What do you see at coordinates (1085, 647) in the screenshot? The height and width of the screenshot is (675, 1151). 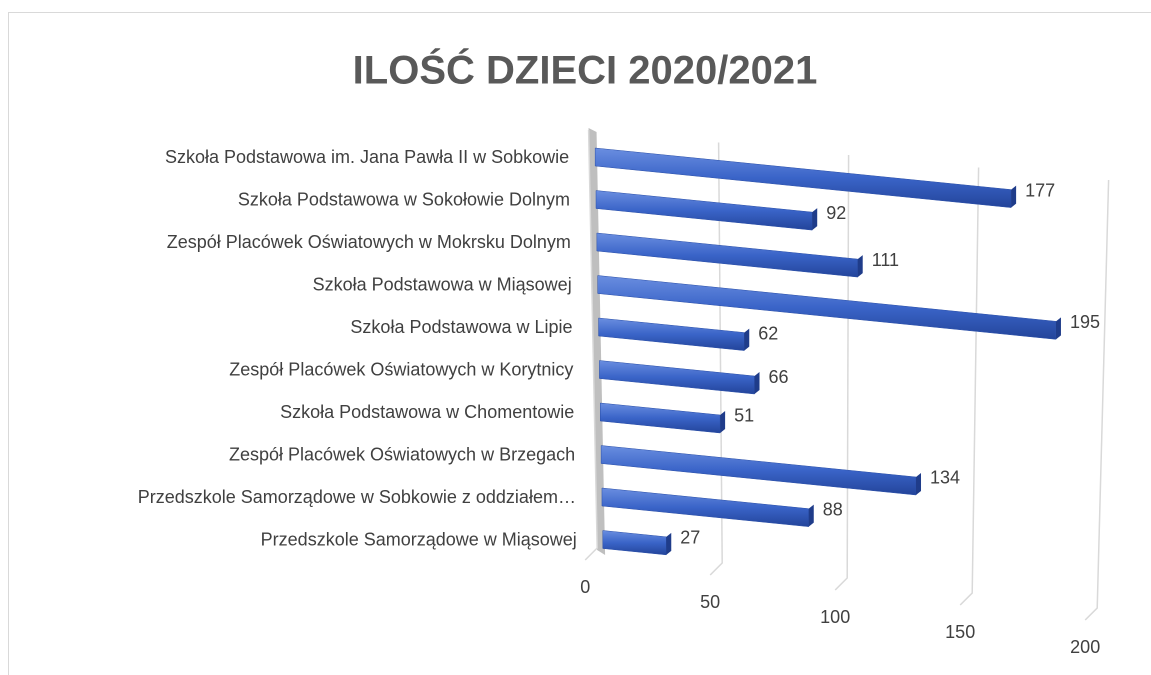 I see `x-tick-label: 200` at bounding box center [1085, 647].